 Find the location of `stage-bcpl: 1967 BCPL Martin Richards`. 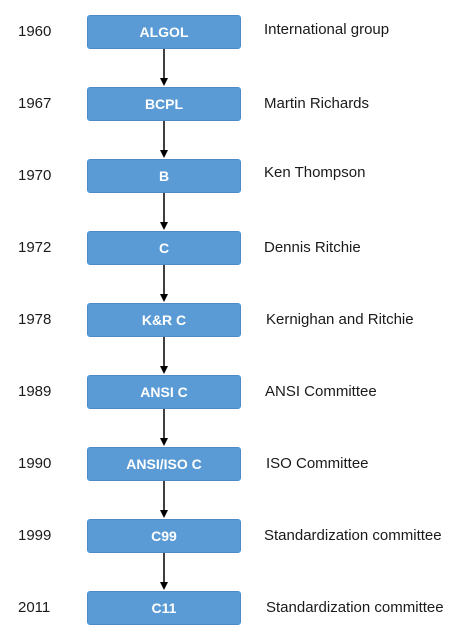

stage-bcpl: 1967 BCPL Martin Richards is located at coordinates (236, 104).